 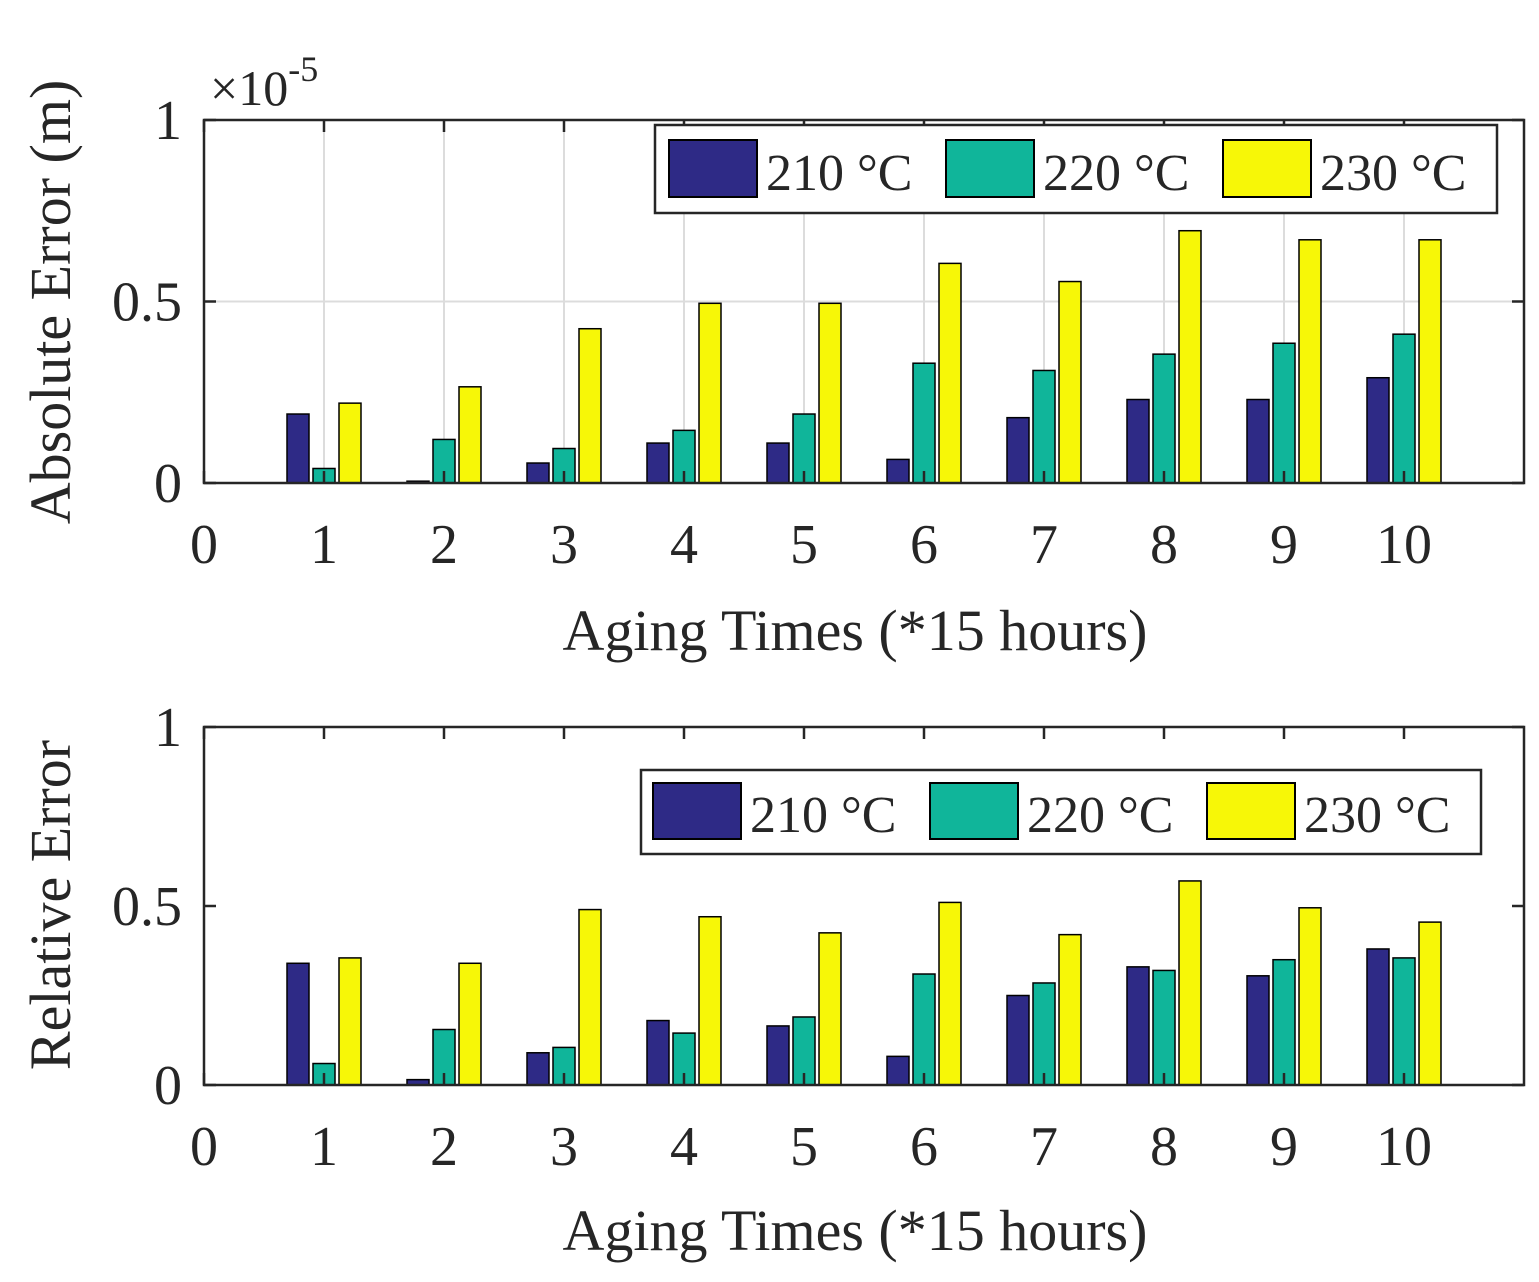 I want to click on bar-220-t10, so click(x=1404, y=408).